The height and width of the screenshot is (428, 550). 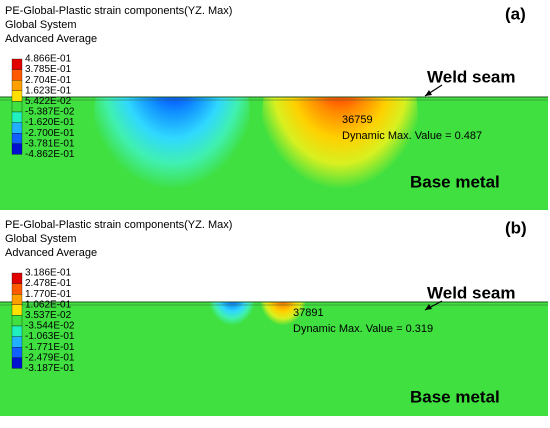 What do you see at coordinates (48, 90) in the screenshot?
I see `legend-label: 1.623E-01` at bounding box center [48, 90].